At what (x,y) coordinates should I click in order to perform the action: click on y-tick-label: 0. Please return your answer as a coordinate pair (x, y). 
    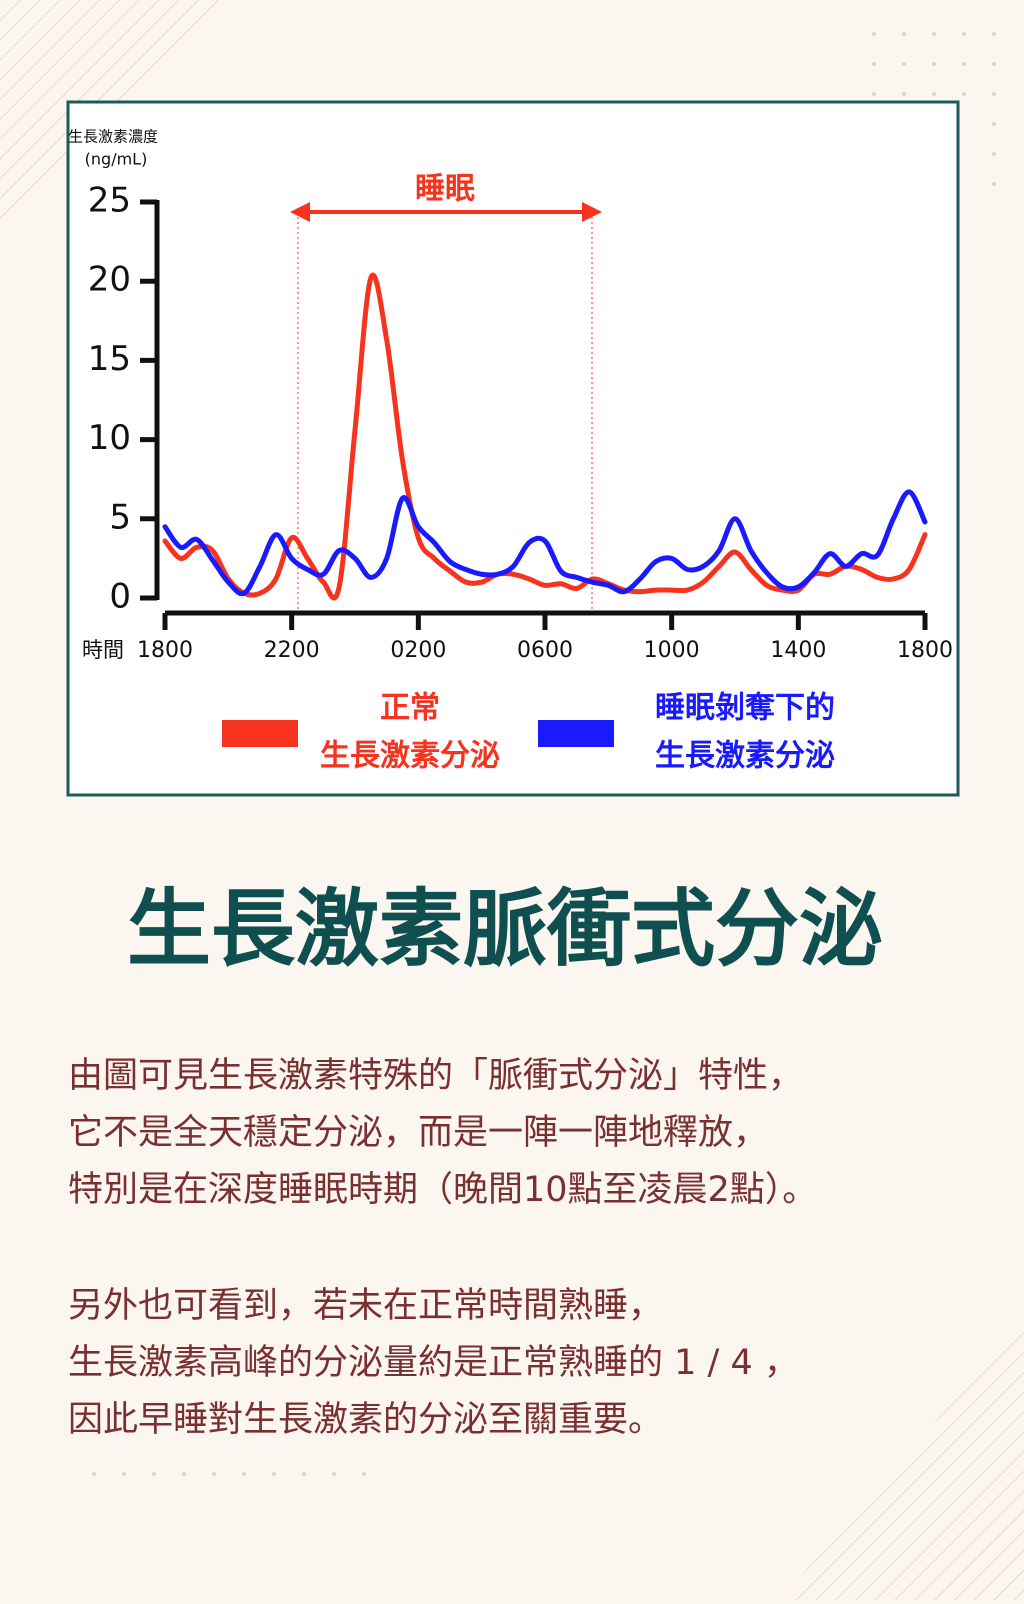
    Looking at the image, I should click on (120, 597).